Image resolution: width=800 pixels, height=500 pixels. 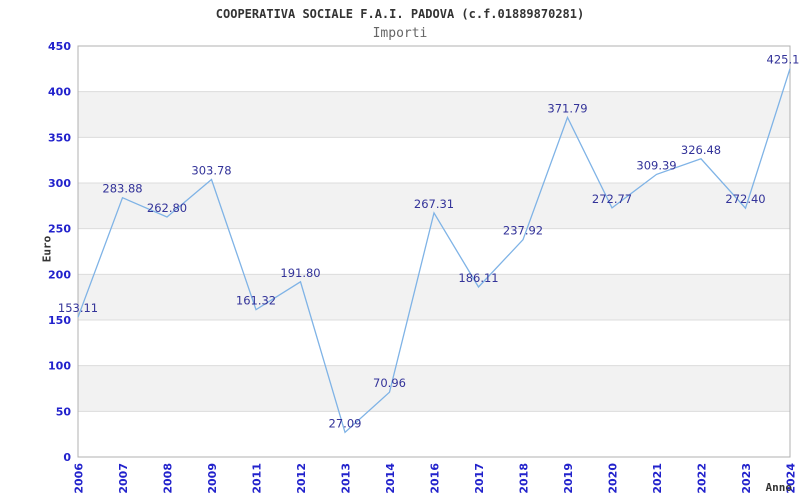 What do you see at coordinates (745, 199) in the screenshot?
I see `data-point-label: 272.40` at bounding box center [745, 199].